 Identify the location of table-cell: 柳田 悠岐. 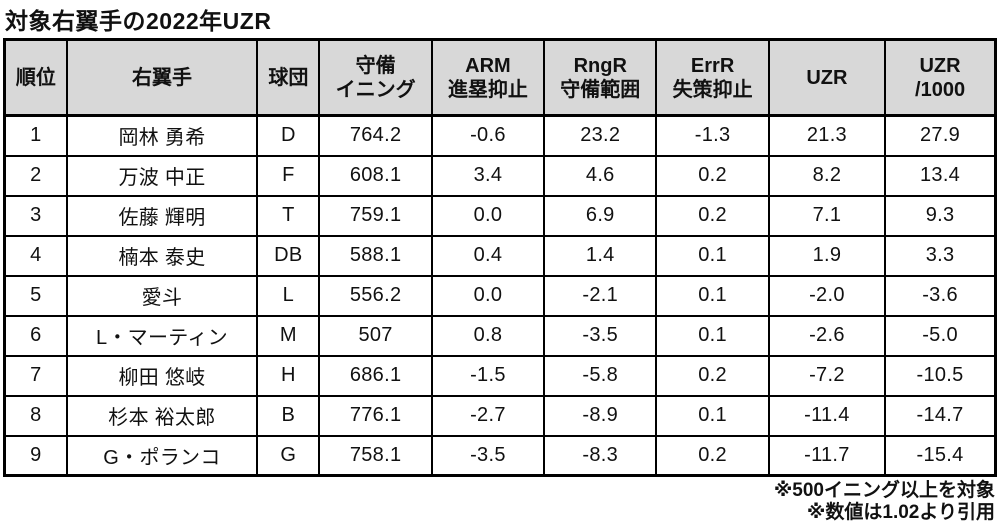
(162, 375).